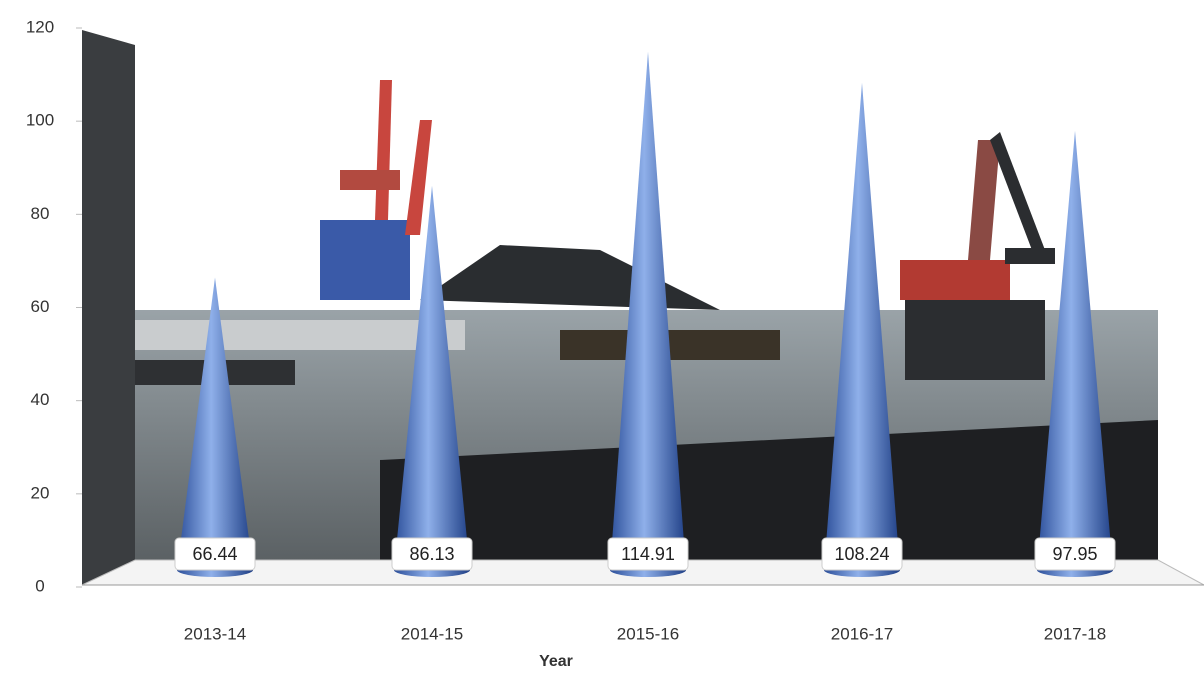 This screenshot has width=1204, height=676. I want to click on y-tick-label: 60, so click(40, 306).